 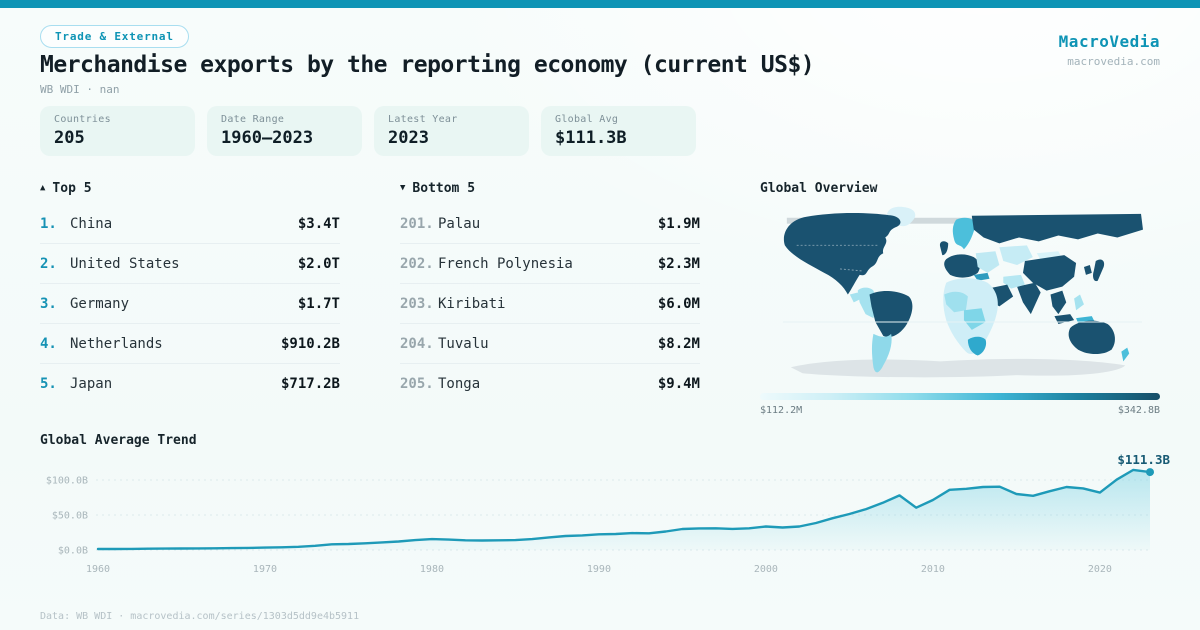 What do you see at coordinates (472, 303) in the screenshot?
I see `country-name: Kiribati` at bounding box center [472, 303].